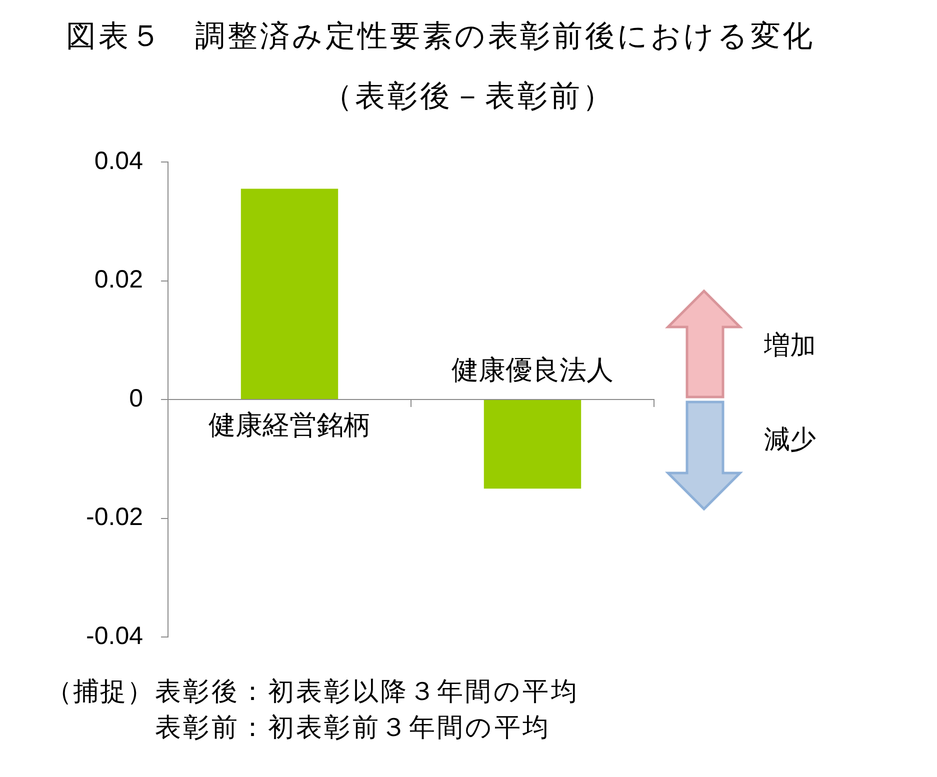 The image size is (937, 777). Describe the element at coordinates (440, 37) in the screenshot. I see `chart-title: 図表５ 調整済み定性要素の表彰前後における変化` at that location.